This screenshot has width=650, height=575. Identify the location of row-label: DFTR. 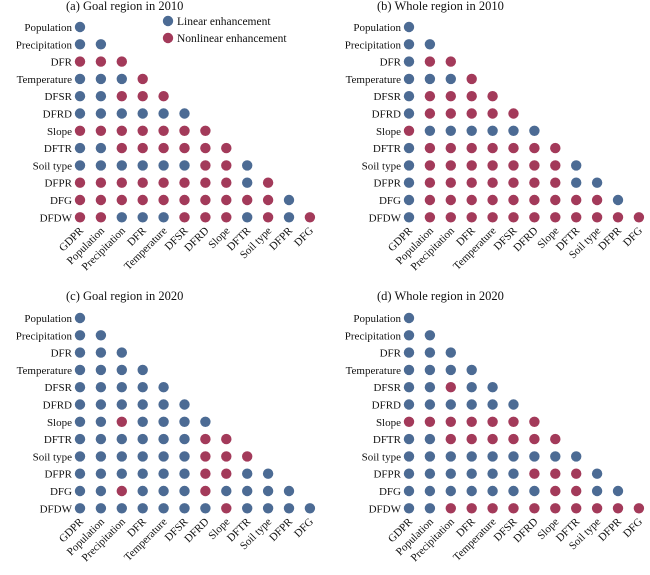
(387, 149).